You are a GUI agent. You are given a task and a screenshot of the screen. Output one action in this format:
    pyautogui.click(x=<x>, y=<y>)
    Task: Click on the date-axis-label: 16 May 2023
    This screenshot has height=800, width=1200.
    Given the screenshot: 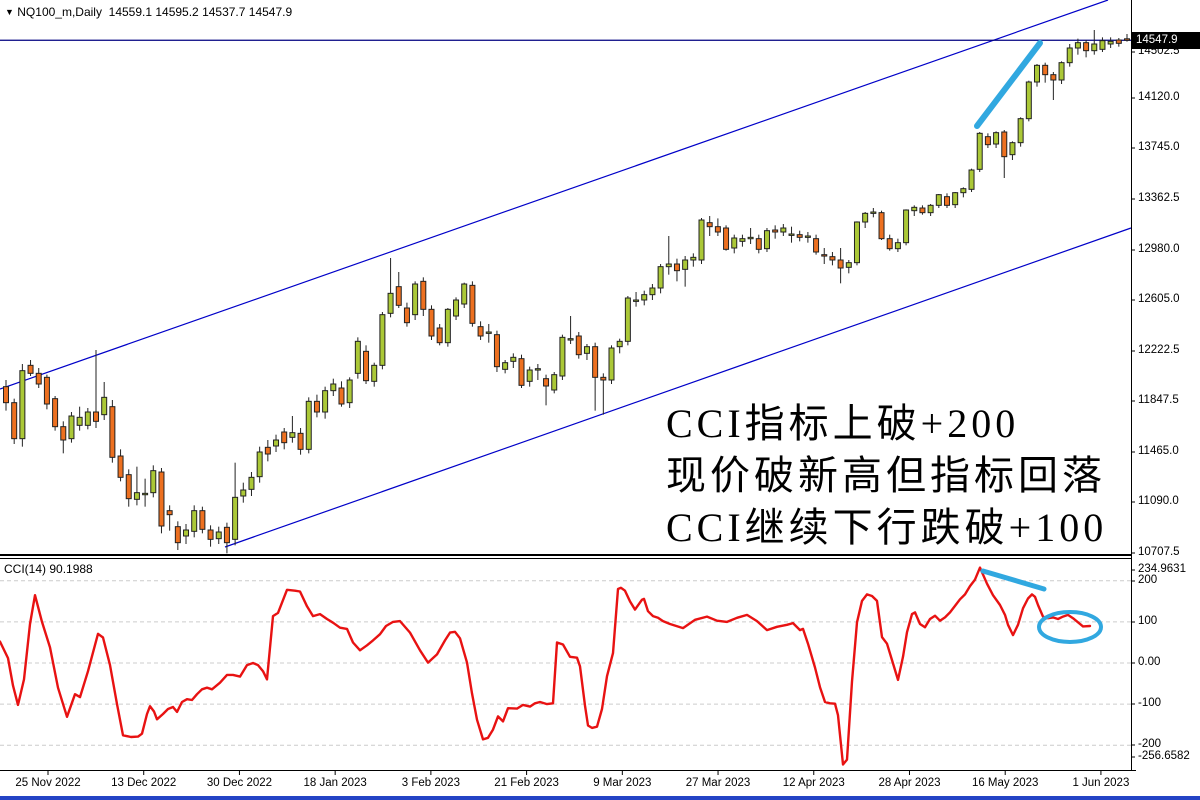 What is the action you would take?
    pyautogui.click(x=1005, y=783)
    